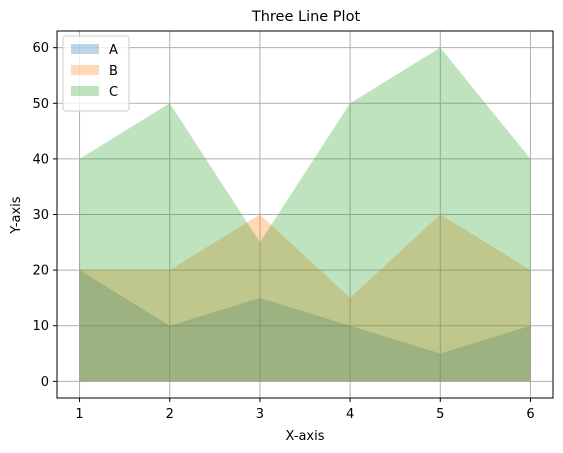 Image resolution: width=563 pixels, height=453 pixels. Describe the element at coordinates (40, 159) in the screenshot. I see `y-tick-label-40: 40` at that location.